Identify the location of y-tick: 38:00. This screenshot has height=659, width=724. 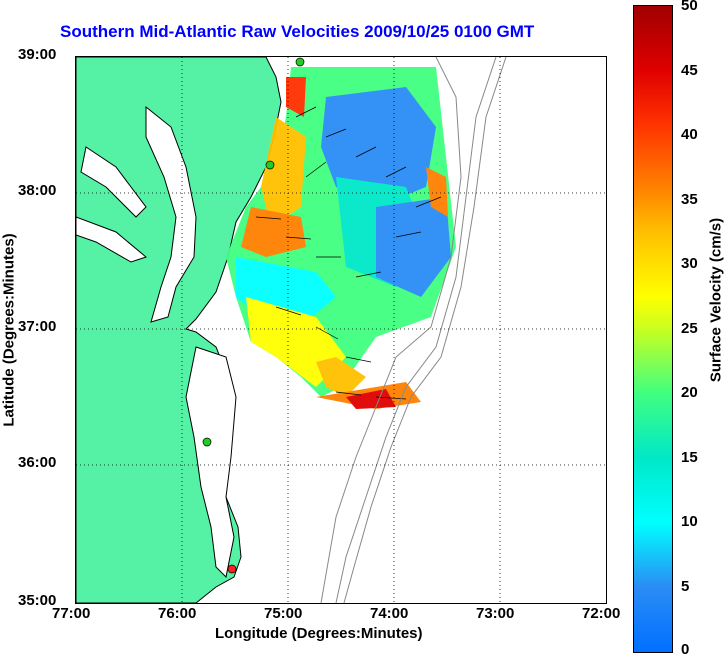
(37, 190).